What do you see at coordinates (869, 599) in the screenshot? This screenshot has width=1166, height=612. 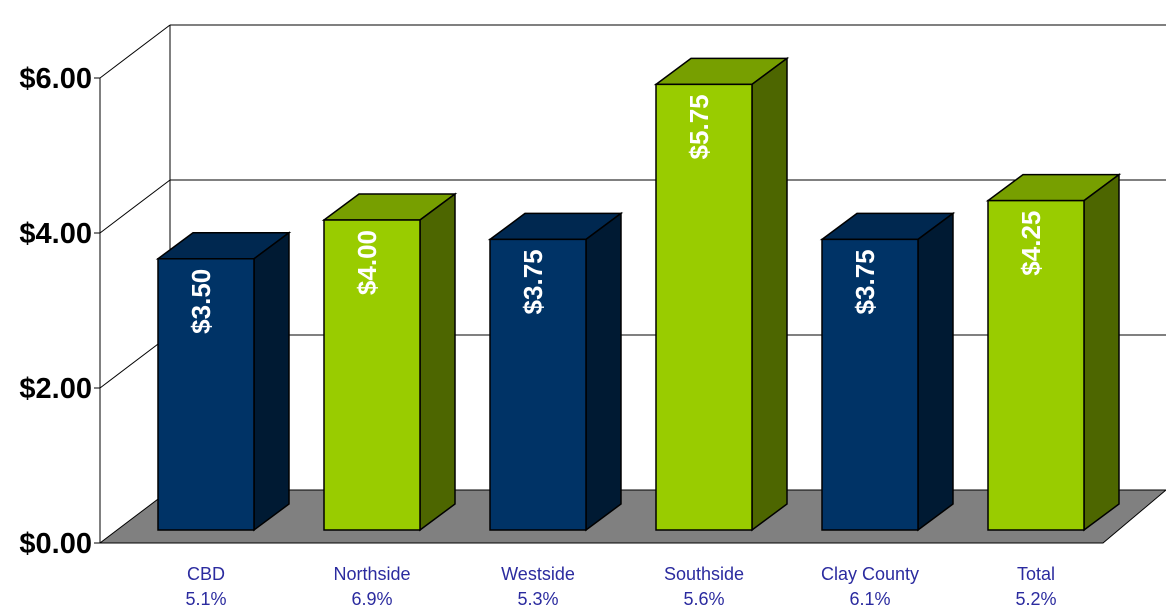 I see `category-sublabel: 6.1%` at bounding box center [869, 599].